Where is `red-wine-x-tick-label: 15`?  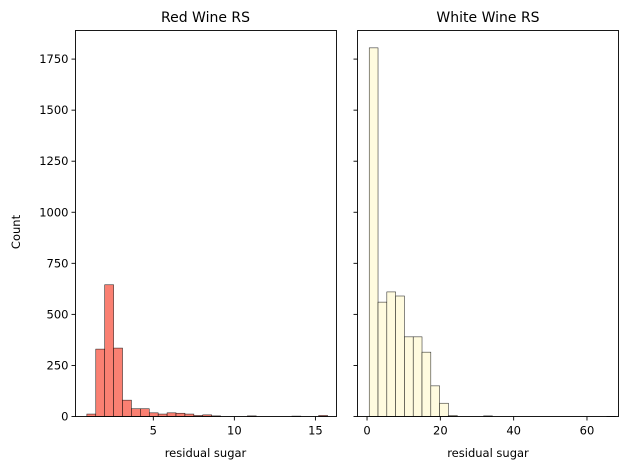 red-wine-x-tick-label: 15 is located at coordinates (315, 431).